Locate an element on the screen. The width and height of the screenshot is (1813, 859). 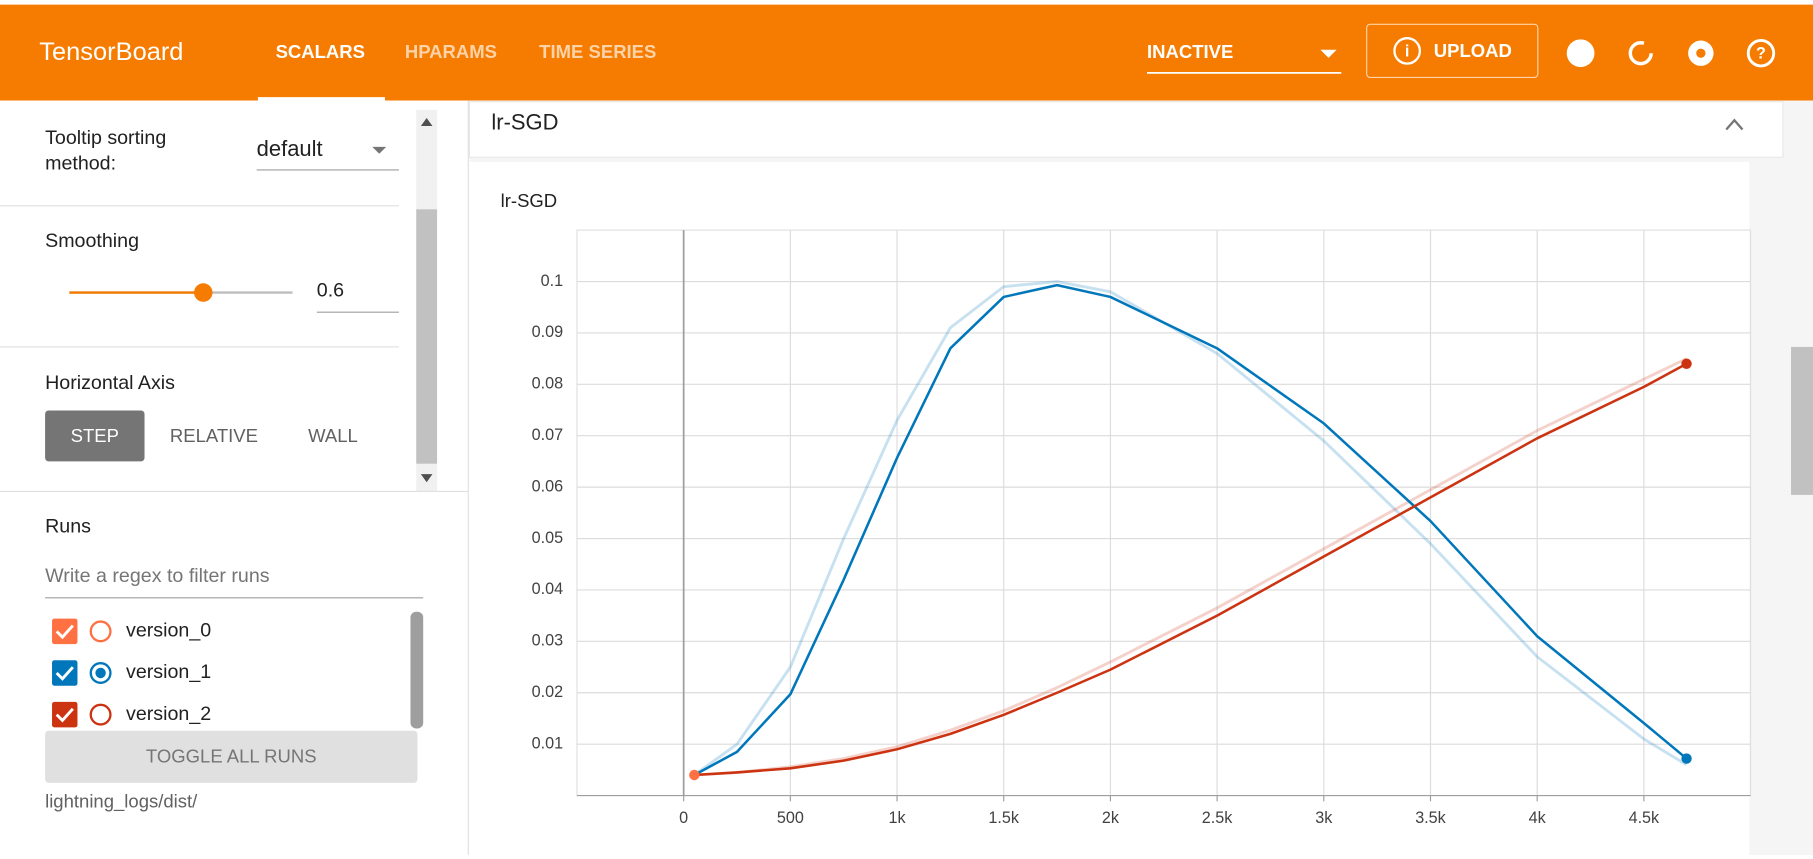
toggle-button is located at coordinates (231, 756).